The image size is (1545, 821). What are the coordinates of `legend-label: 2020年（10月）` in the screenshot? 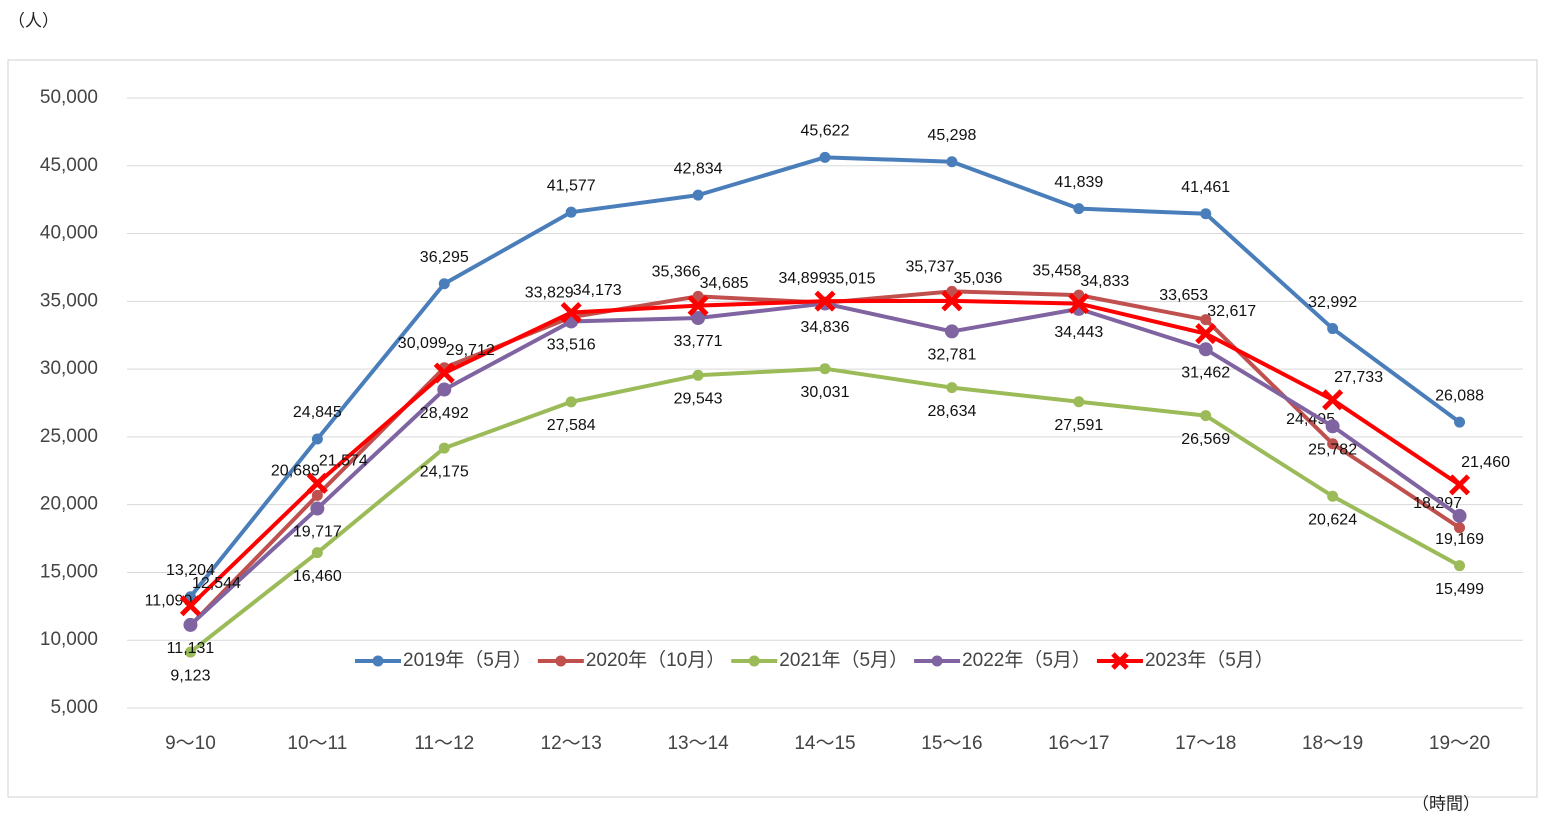 It's located at (655, 660).